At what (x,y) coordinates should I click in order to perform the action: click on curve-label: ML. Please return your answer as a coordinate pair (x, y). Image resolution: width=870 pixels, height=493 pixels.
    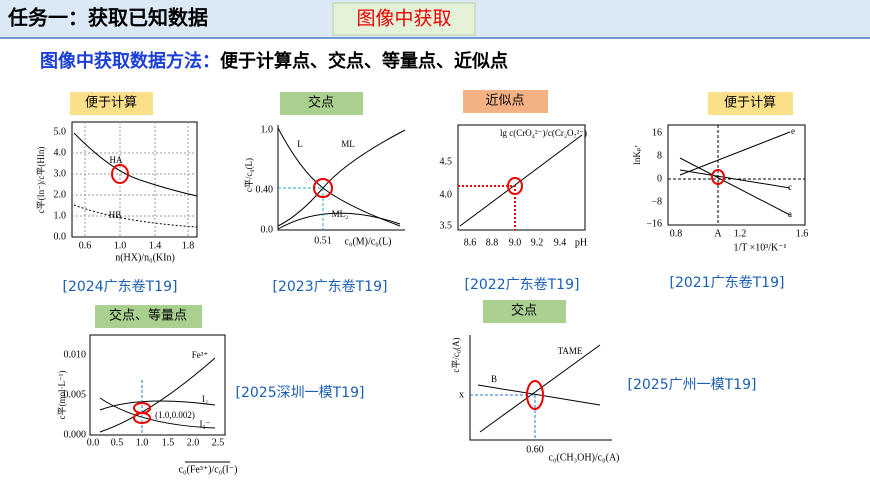
    Looking at the image, I should click on (348, 144).